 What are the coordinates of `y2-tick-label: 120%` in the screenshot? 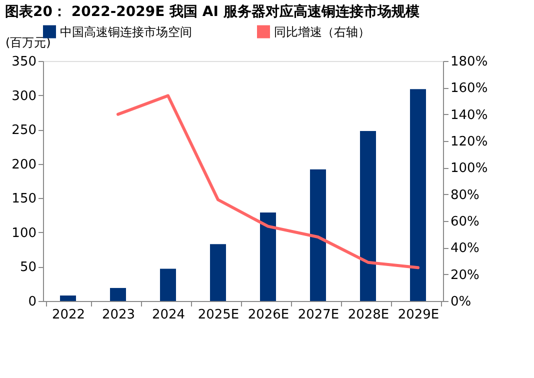 It's located at (469, 142).